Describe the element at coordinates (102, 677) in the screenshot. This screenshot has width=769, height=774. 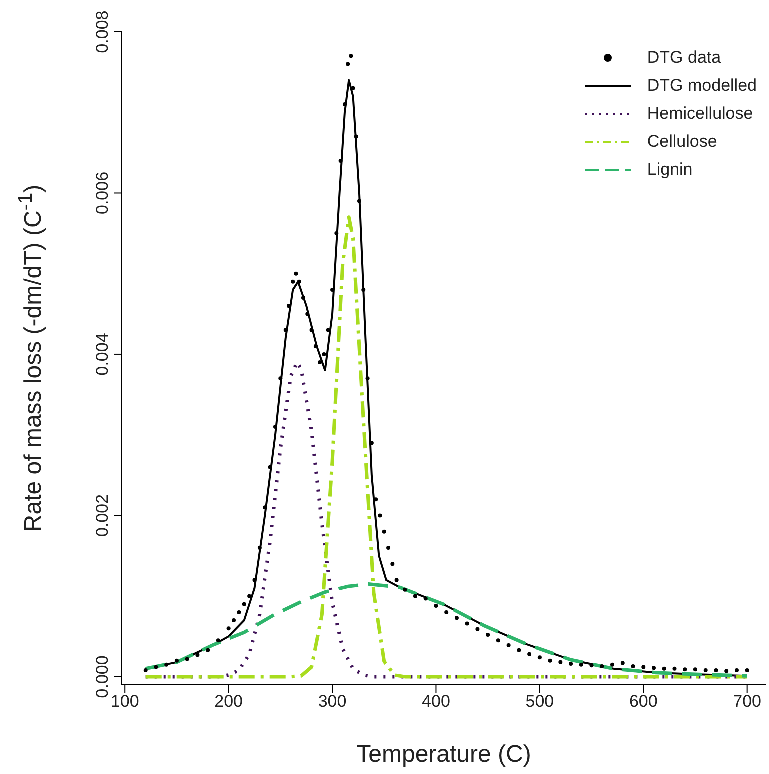
I see `y-tick-label: 0.000` at that location.